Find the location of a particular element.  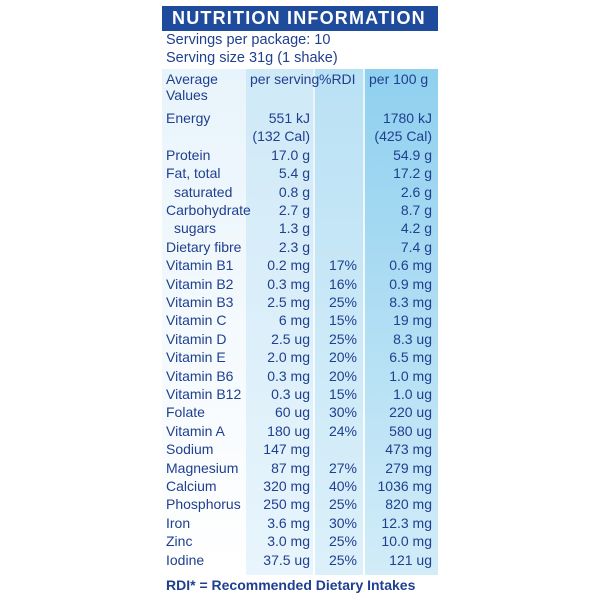

nutrient-name: sugars is located at coordinates (195, 228).